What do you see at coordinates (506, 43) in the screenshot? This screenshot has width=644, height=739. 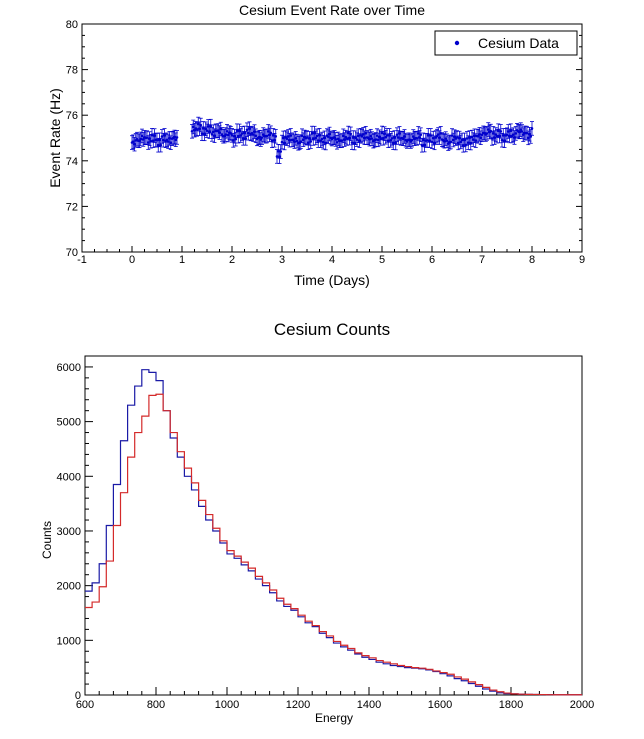 I see `rate-legend: Cesium Data` at bounding box center [506, 43].